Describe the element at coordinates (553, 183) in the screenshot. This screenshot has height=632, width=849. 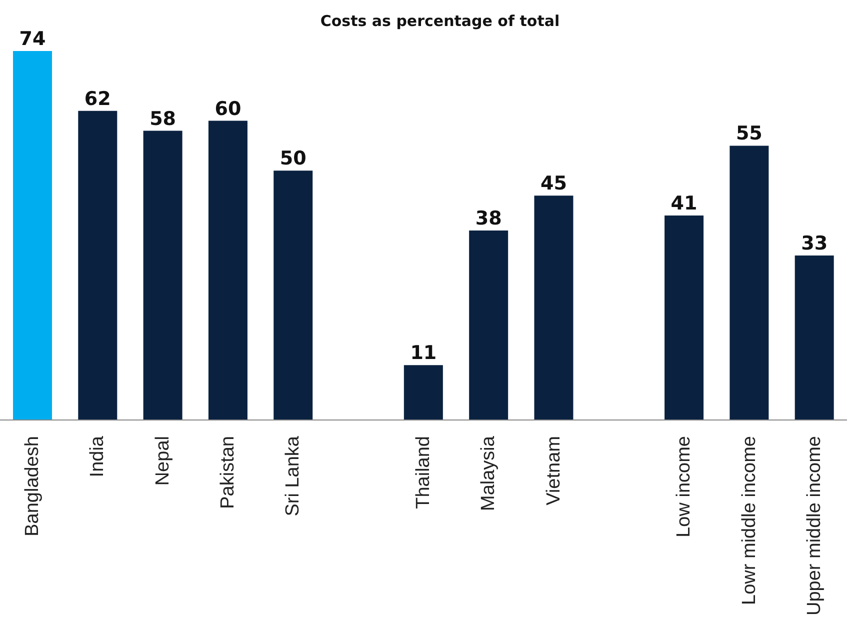
I see `data-label: 45` at that location.